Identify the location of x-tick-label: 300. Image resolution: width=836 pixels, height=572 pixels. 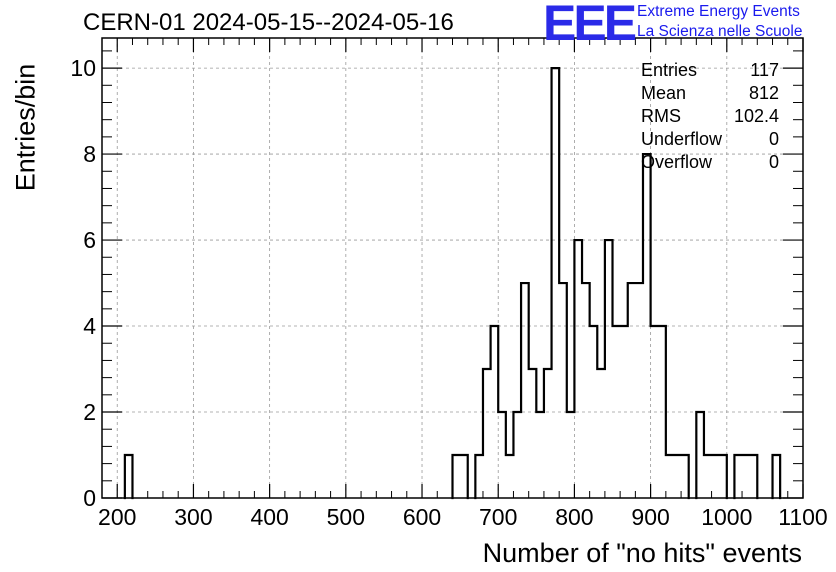
(193, 517).